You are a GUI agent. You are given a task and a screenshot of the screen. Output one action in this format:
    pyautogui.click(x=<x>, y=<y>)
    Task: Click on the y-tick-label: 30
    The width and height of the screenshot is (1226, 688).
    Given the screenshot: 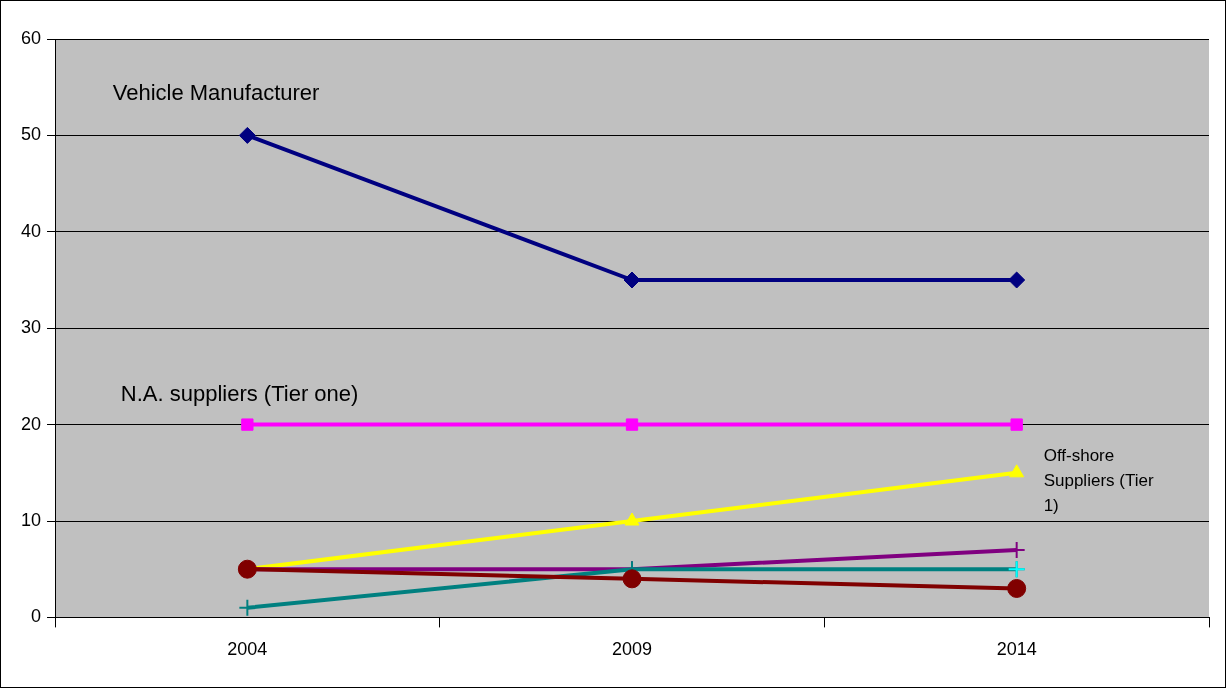 What is the action you would take?
    pyautogui.click(x=31, y=327)
    